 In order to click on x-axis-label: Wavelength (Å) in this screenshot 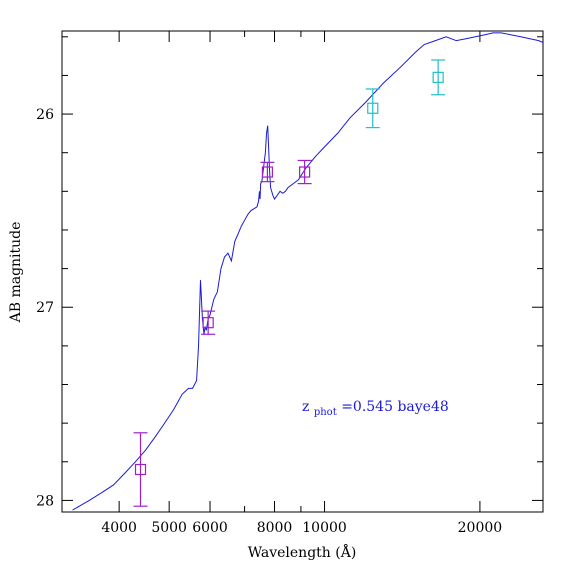, I will do `click(302, 552)`.